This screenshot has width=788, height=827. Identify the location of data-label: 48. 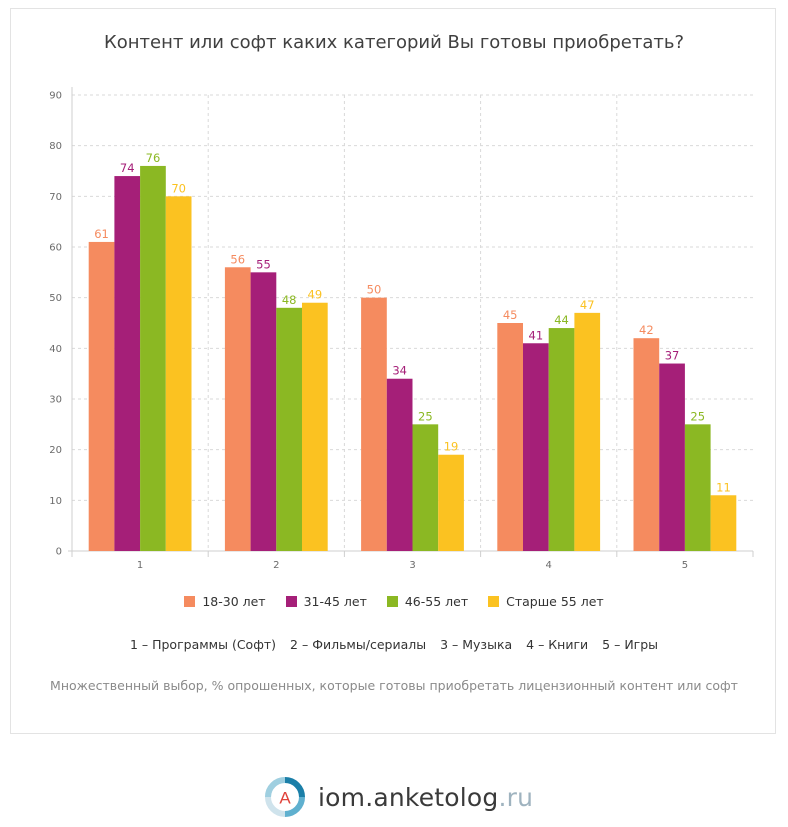
(289, 300).